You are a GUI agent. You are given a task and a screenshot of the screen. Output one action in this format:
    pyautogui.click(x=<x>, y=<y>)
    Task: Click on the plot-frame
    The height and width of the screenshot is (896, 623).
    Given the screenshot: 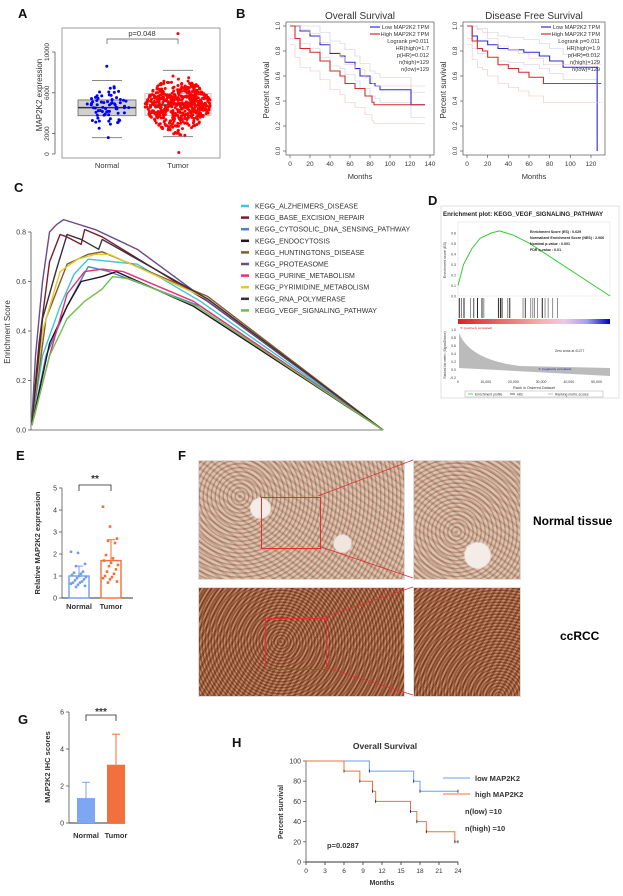 What is the action you would take?
    pyautogui.click(x=141, y=93)
    